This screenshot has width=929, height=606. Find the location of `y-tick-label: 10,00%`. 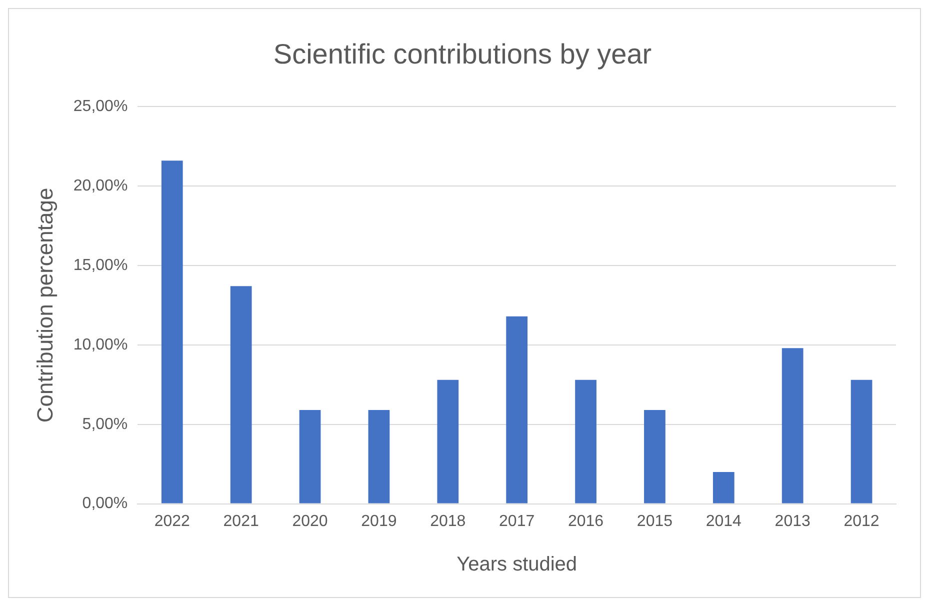

y-tick-label: 10,00% is located at coordinates (100, 345).